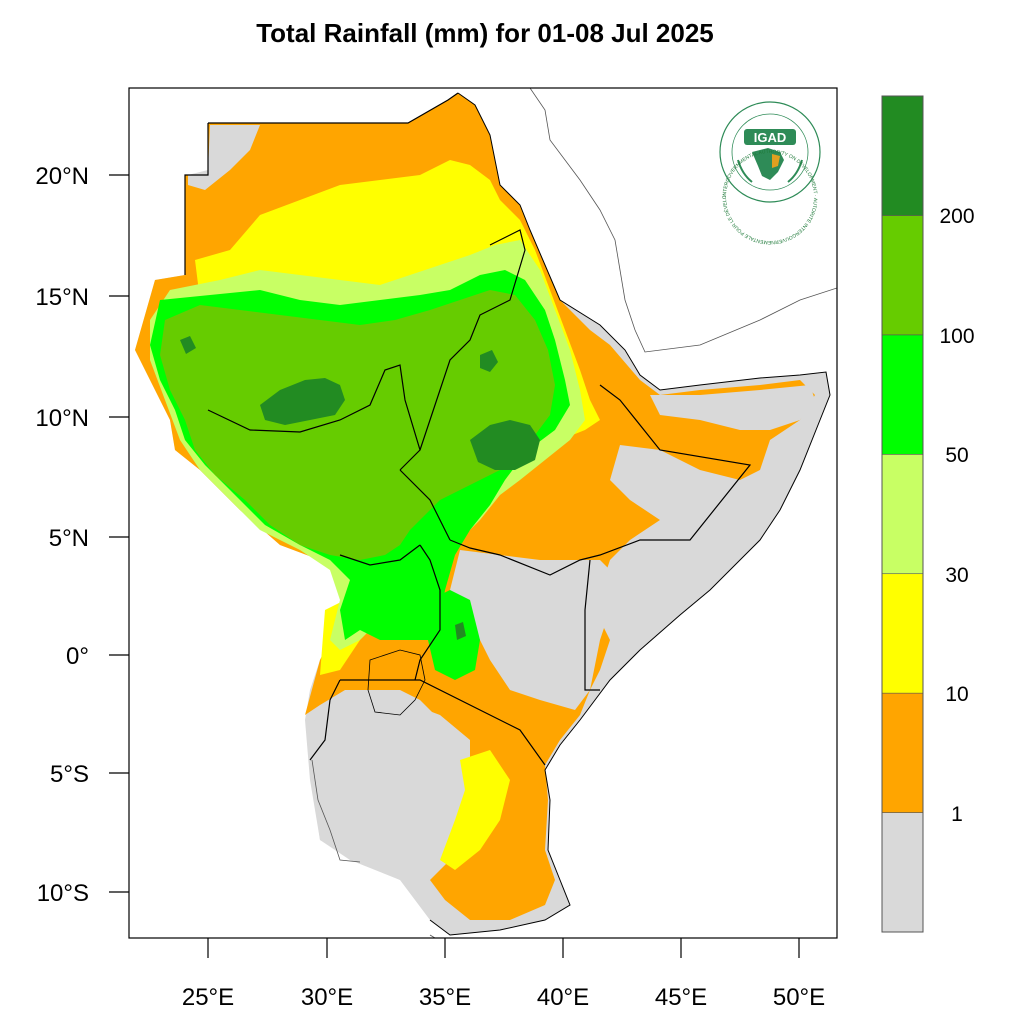  What do you see at coordinates (62, 176) in the screenshot?
I see `lat-tick-label: 20°N` at bounding box center [62, 176].